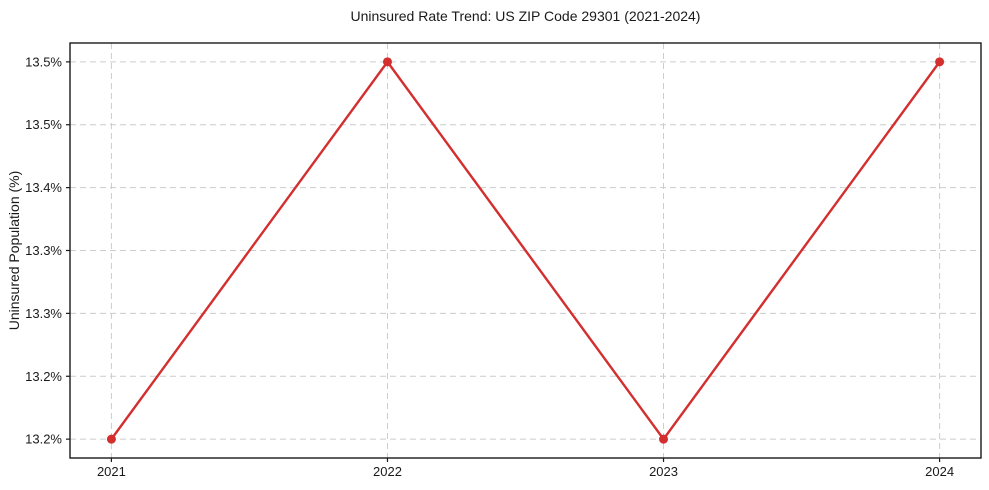 This screenshot has width=989, height=490. What do you see at coordinates (111, 471) in the screenshot?
I see `x-tick-label: 2021` at bounding box center [111, 471].